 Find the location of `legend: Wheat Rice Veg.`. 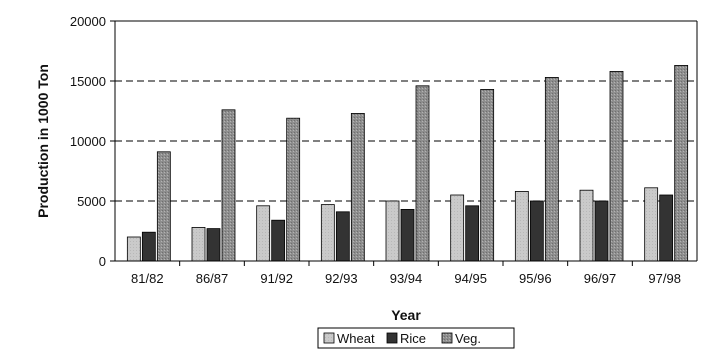

legend: Wheat Rice Veg. is located at coordinates (416, 338).